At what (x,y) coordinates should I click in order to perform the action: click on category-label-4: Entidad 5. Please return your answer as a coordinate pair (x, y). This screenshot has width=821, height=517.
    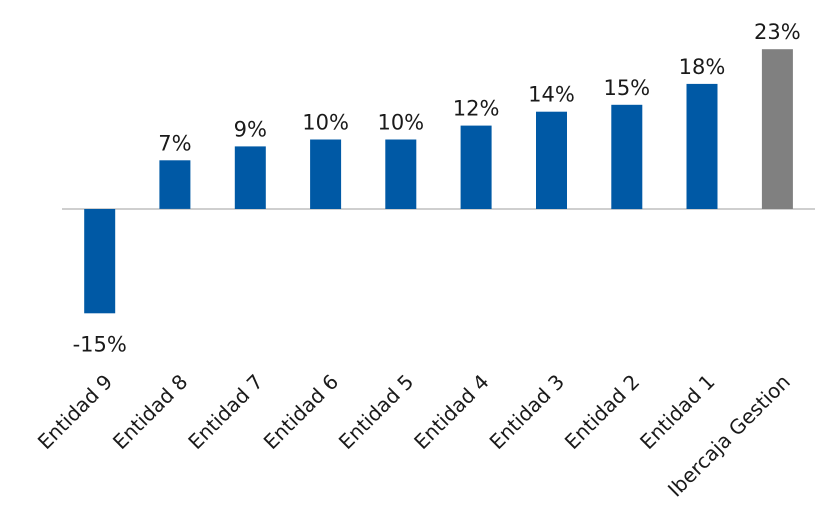
    Looking at the image, I should click on (376, 412).